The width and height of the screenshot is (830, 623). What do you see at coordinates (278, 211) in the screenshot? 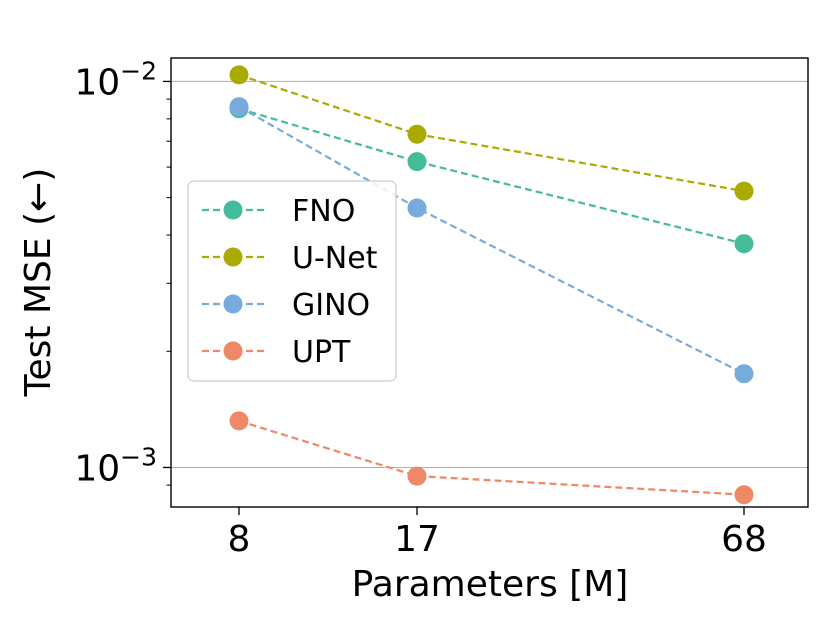
I see `legend-item: FNO` at bounding box center [278, 211].